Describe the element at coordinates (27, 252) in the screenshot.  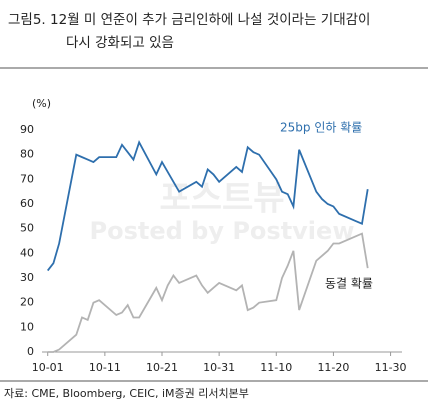
I see `y-tick-label: 40` at that location.